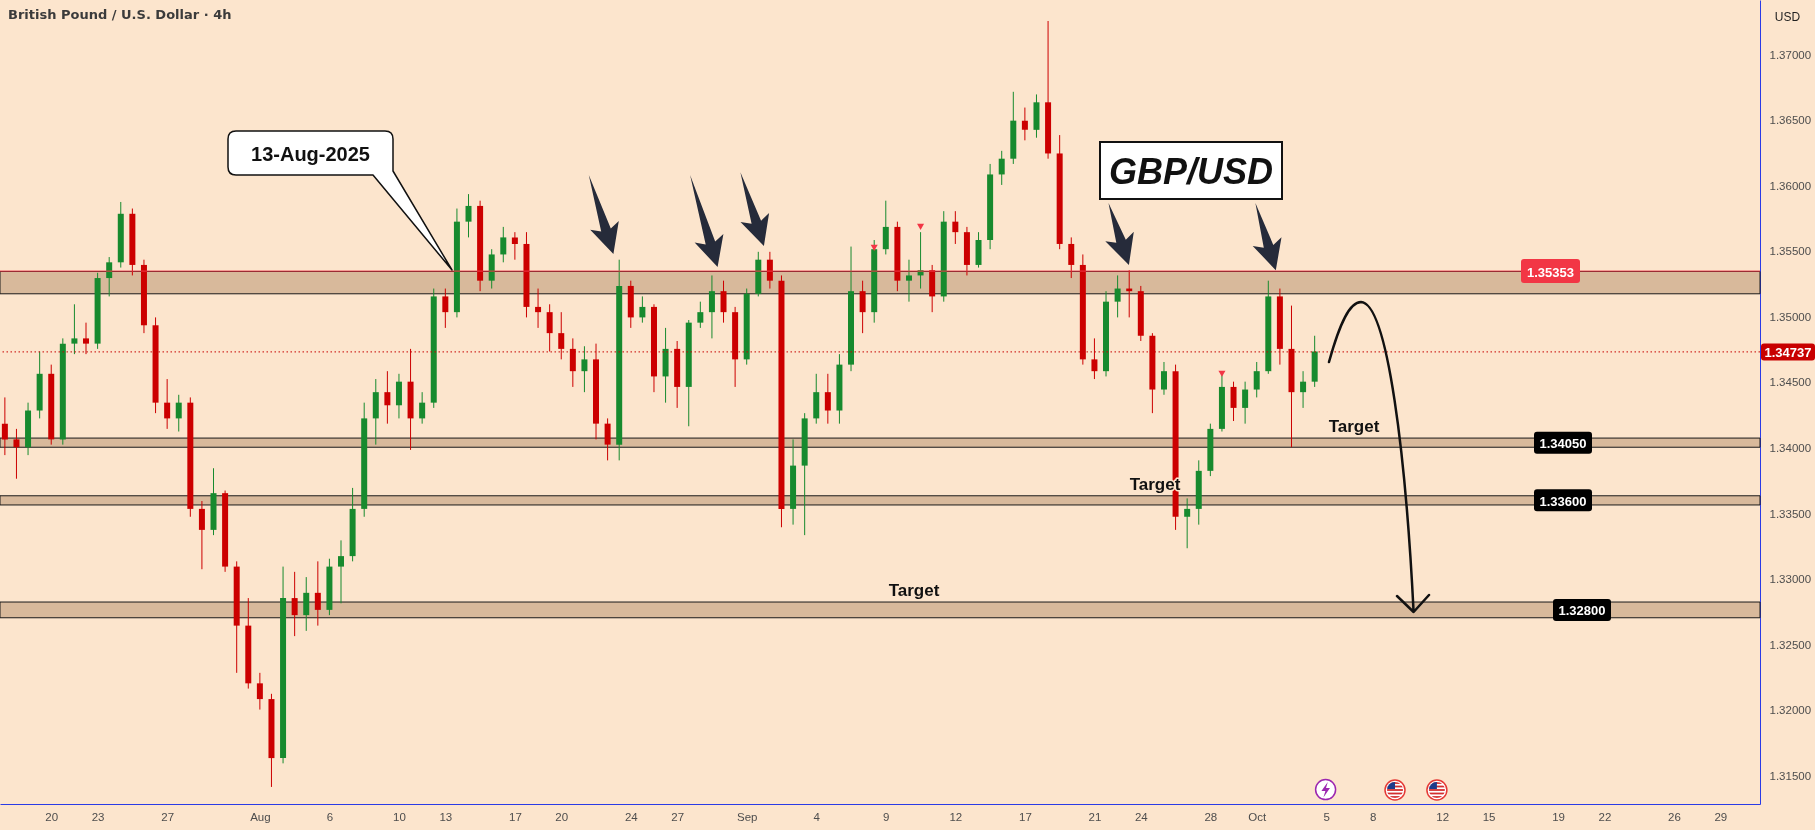 The height and width of the screenshot is (830, 1815). Describe the element at coordinates (1790, 185) in the screenshot. I see `y-tick-label: 1.36000` at that location.